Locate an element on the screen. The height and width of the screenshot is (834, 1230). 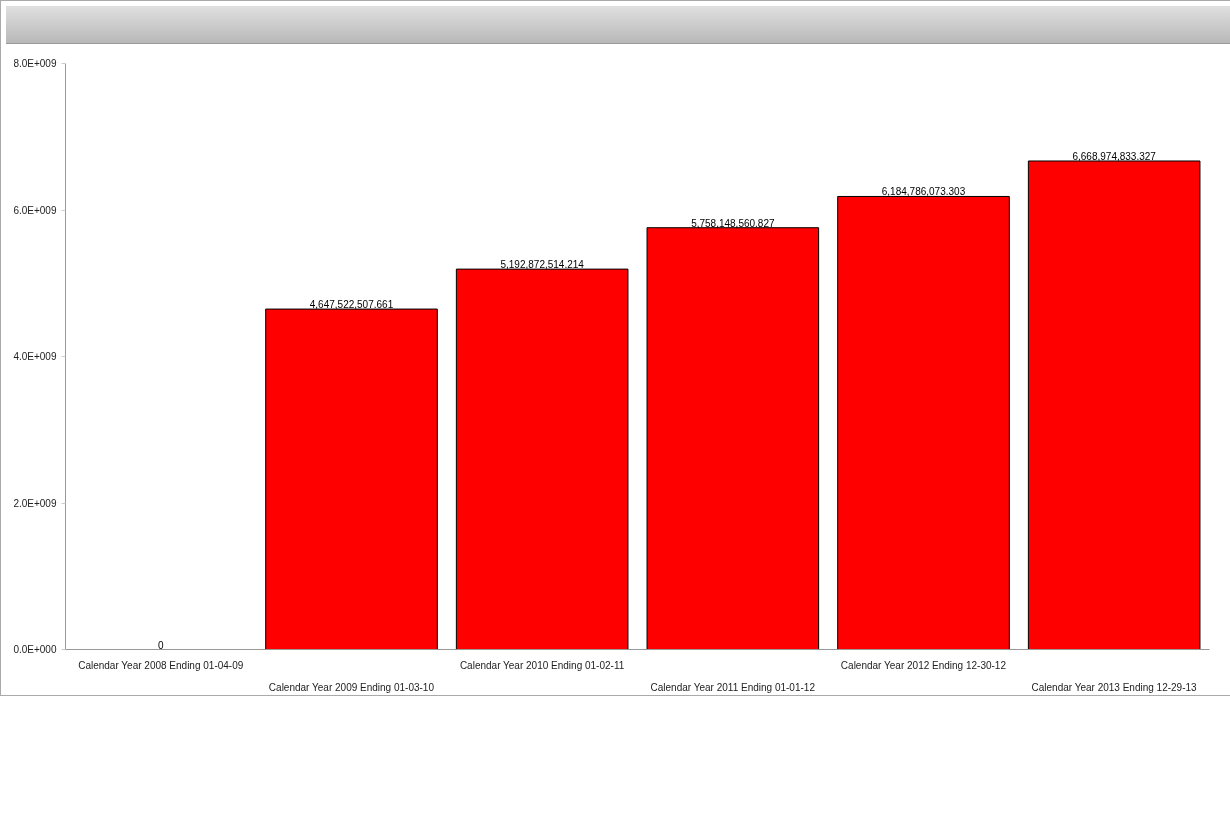
x-tick-label: Calendar Year 2012 Ending 12-30-12 is located at coordinates (923, 665).